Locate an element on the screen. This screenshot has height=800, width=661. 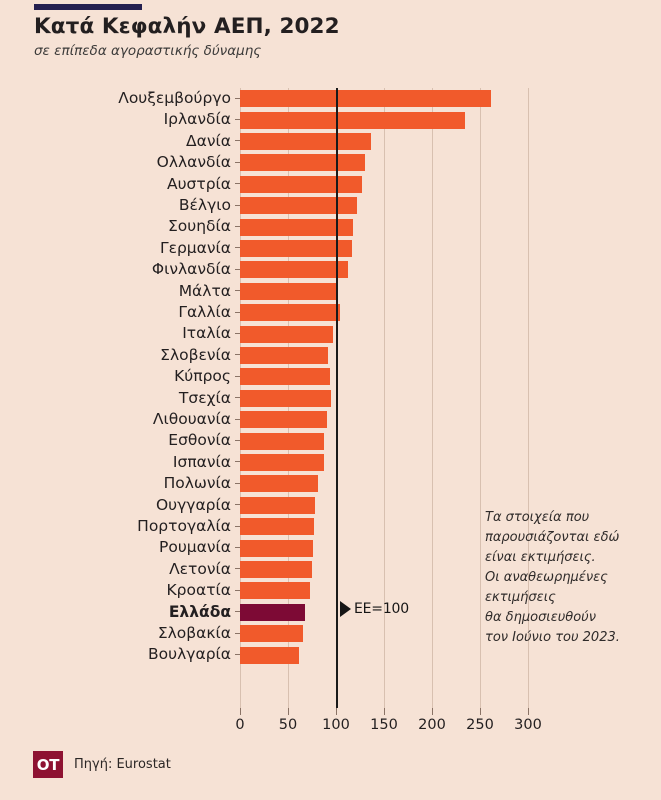
bar-row: Πορτογαλία is located at coordinates (330, 526).